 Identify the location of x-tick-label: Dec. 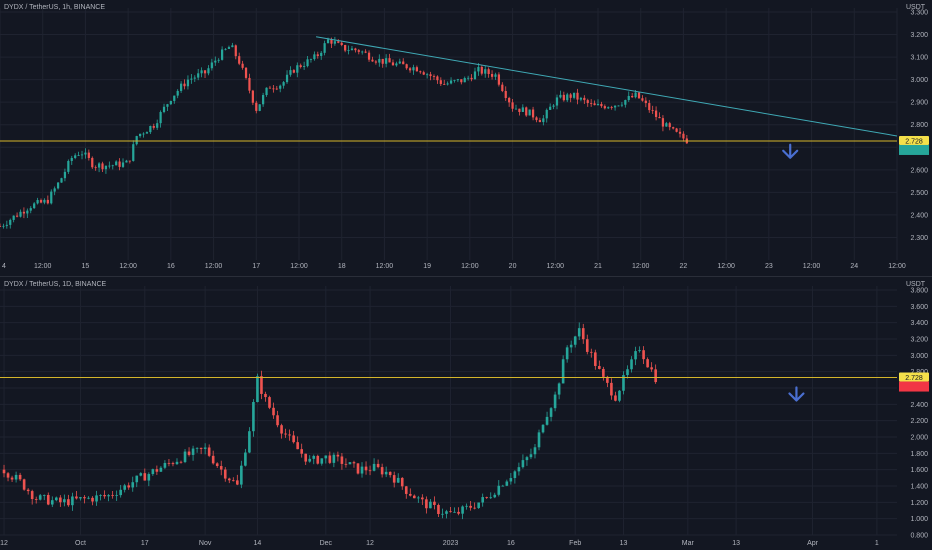
(326, 543).